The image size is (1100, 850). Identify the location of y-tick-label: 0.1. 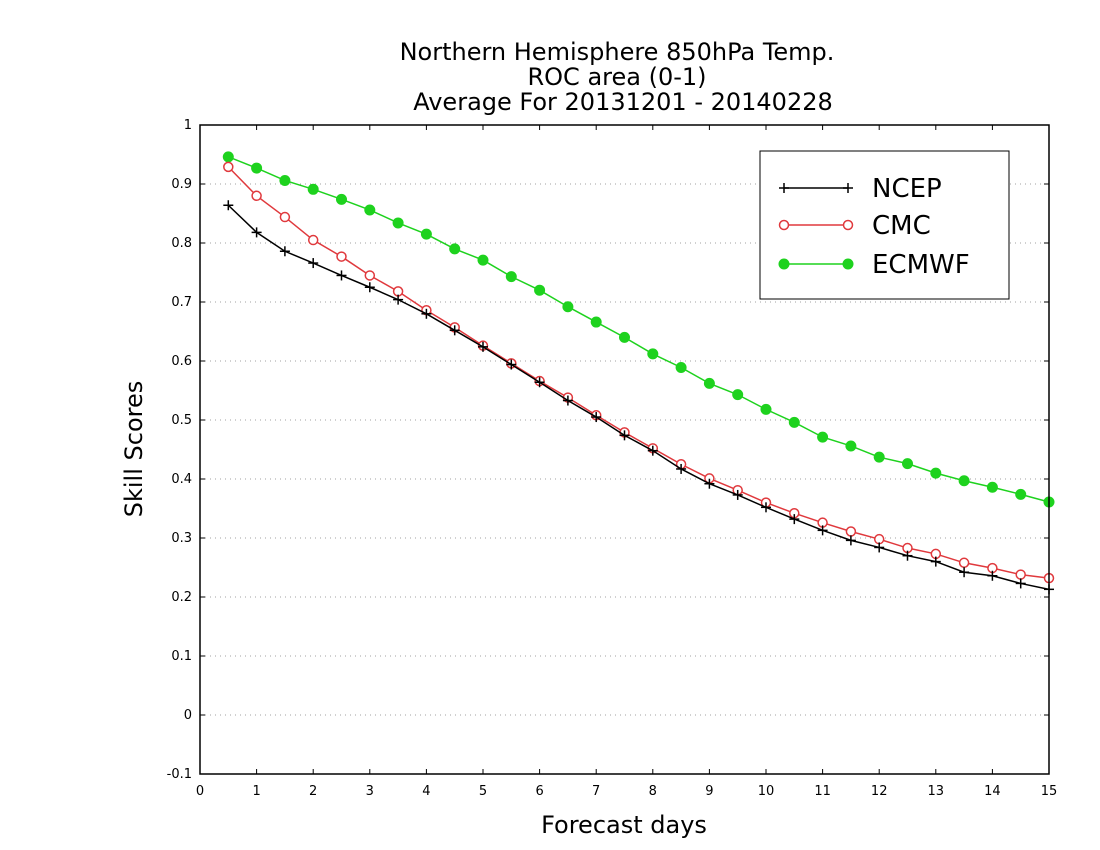
(181, 656).